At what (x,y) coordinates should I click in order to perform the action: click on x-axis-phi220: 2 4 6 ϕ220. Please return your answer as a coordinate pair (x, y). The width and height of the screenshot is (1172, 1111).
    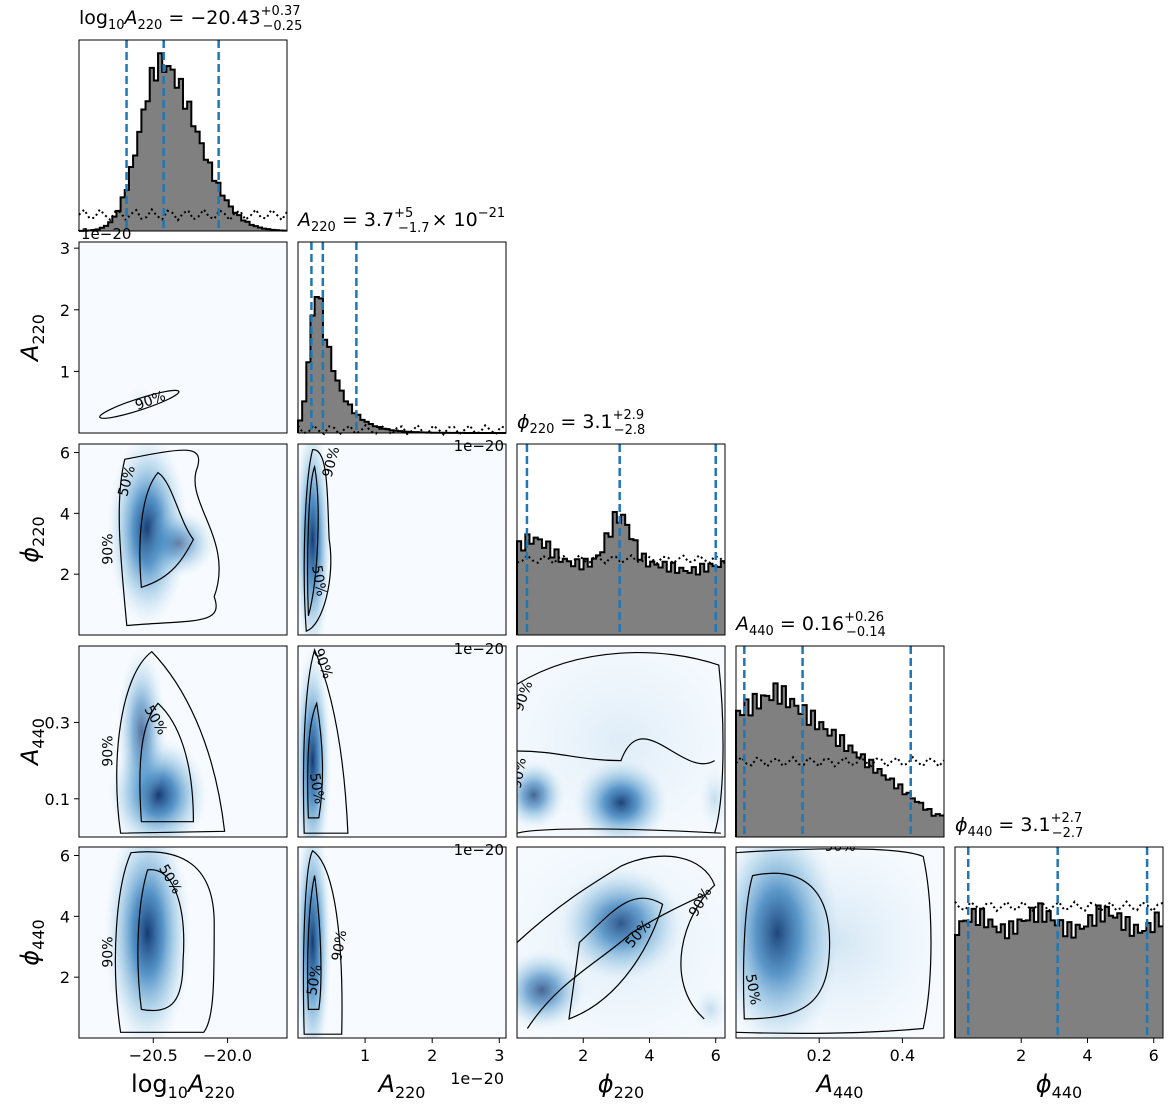
    Looking at the image, I should click on (649, 1070).